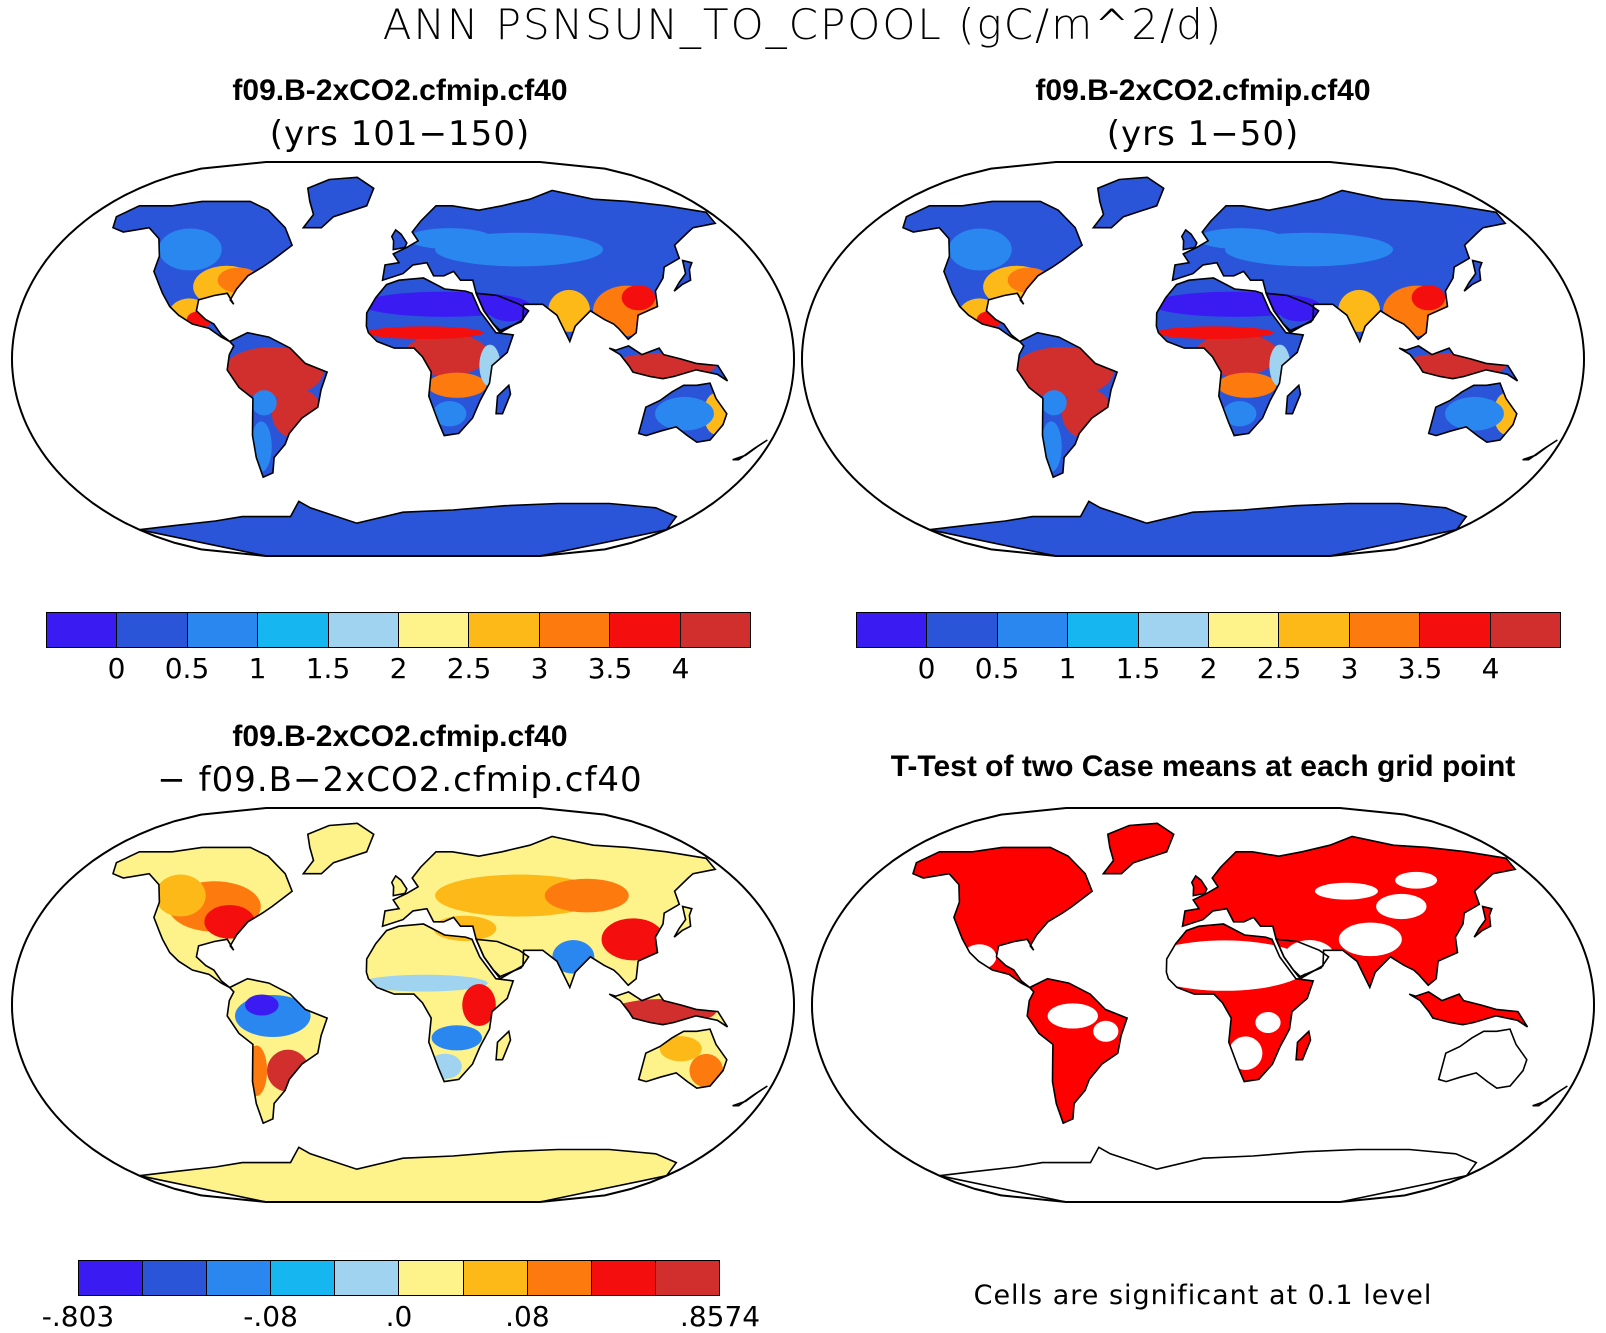  Describe the element at coordinates (116, 668) in the screenshot. I see `colorbar-tick-label: 0` at that location.